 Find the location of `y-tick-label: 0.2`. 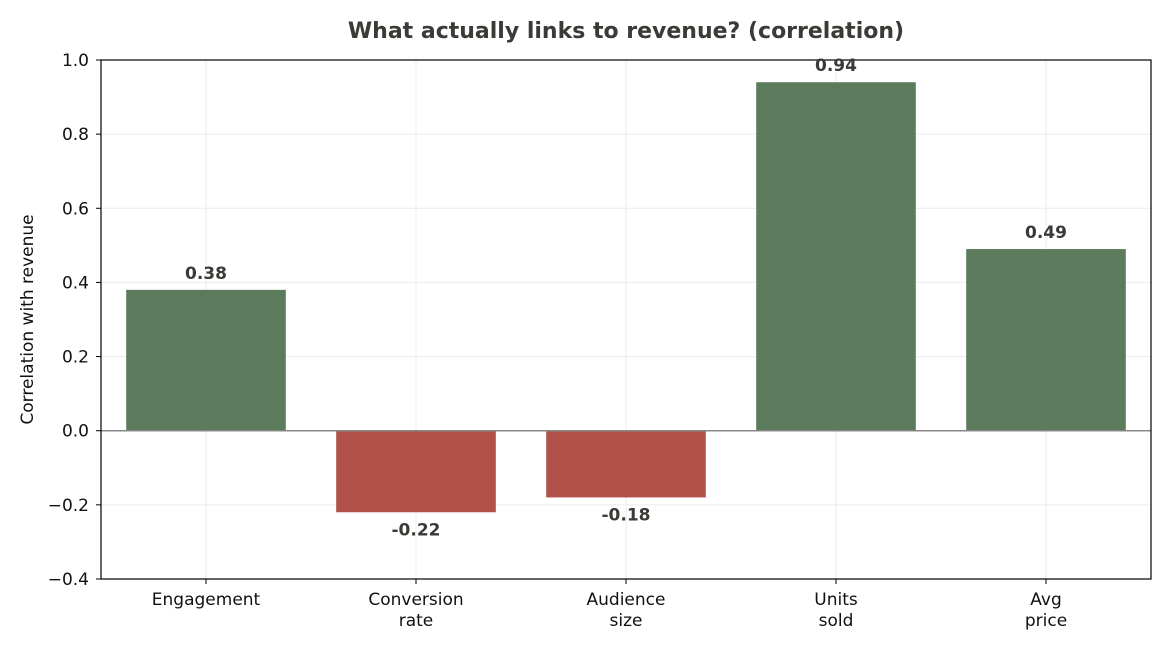

y-tick-label: 0.2 is located at coordinates (75, 358).